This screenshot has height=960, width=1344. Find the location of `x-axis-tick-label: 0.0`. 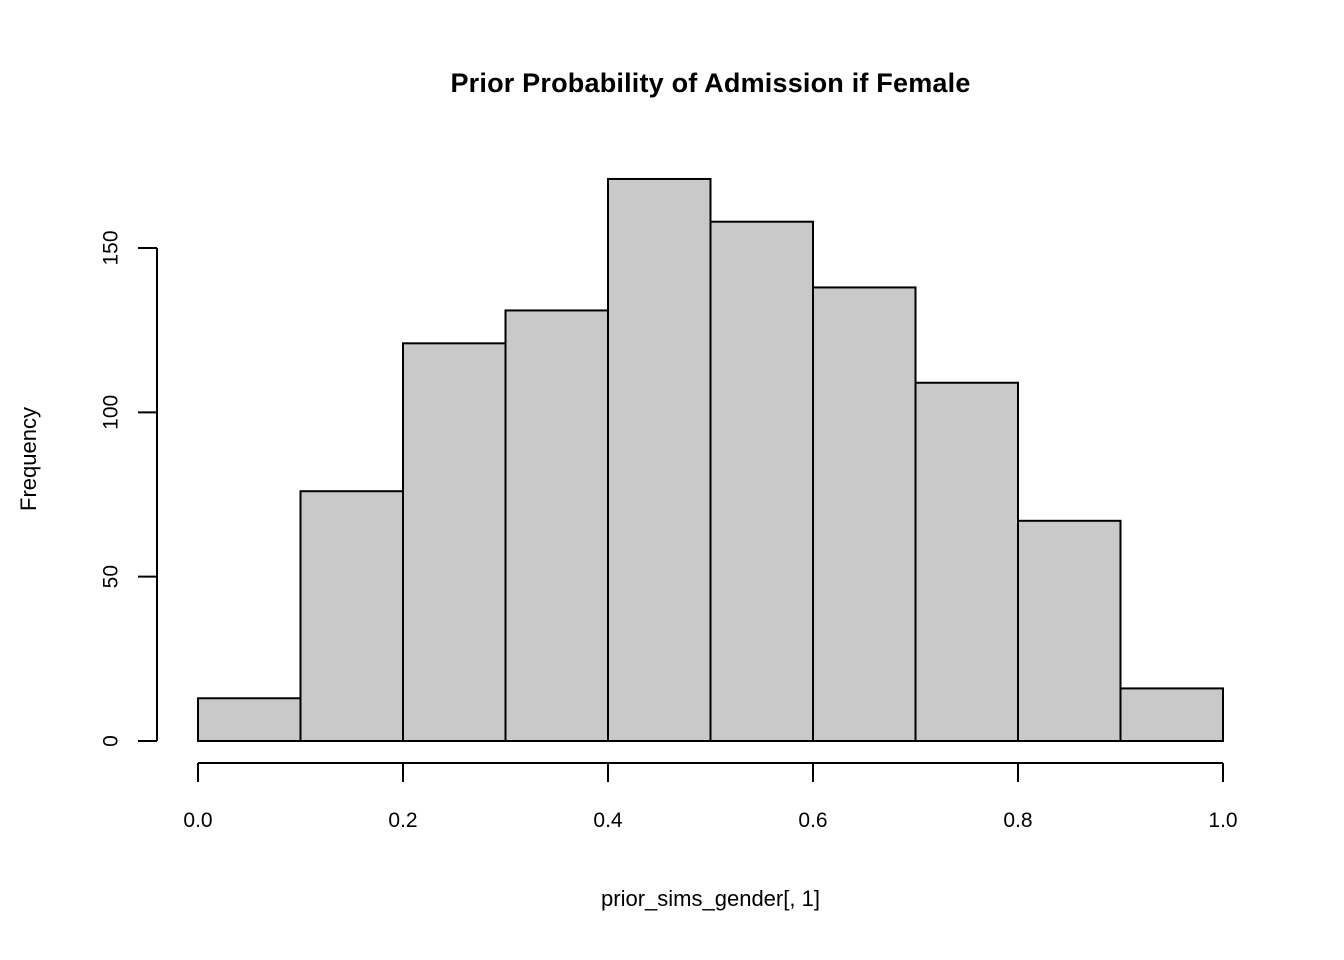

x-axis-tick-label: 0.0 is located at coordinates (197, 820).